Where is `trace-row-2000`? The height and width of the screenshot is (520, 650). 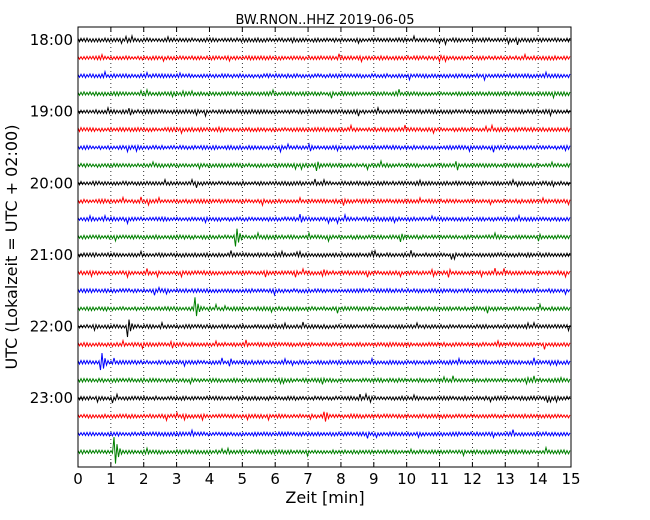
trace-row-2000 is located at coordinates (324, 183).